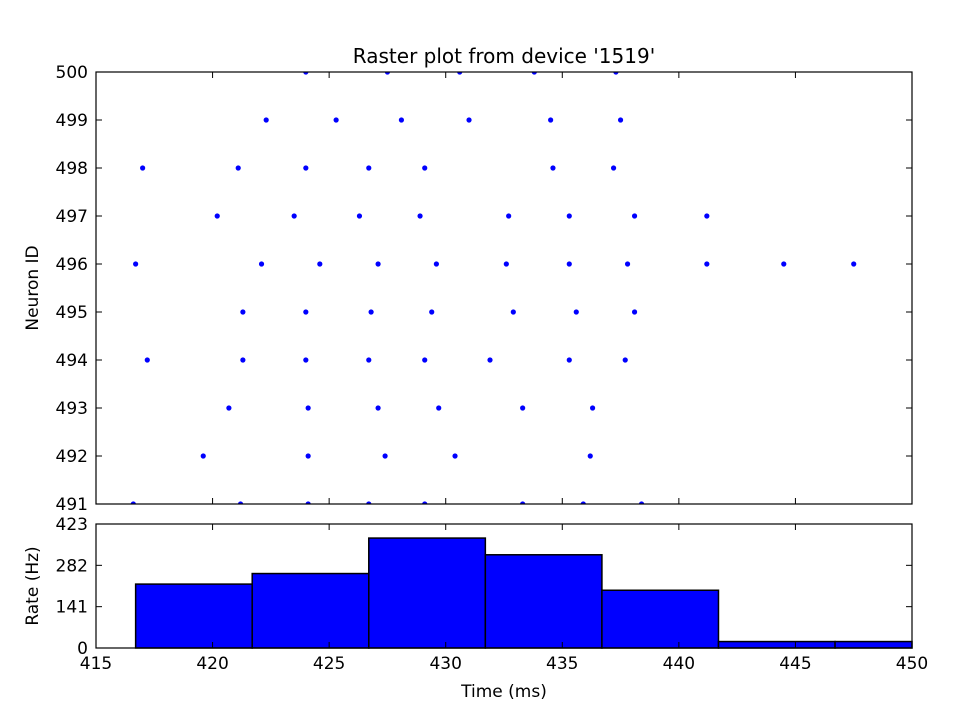 This screenshot has width=960, height=720. What do you see at coordinates (503, 692) in the screenshot?
I see `rate-x-axis-label: Time (ms)` at bounding box center [503, 692].